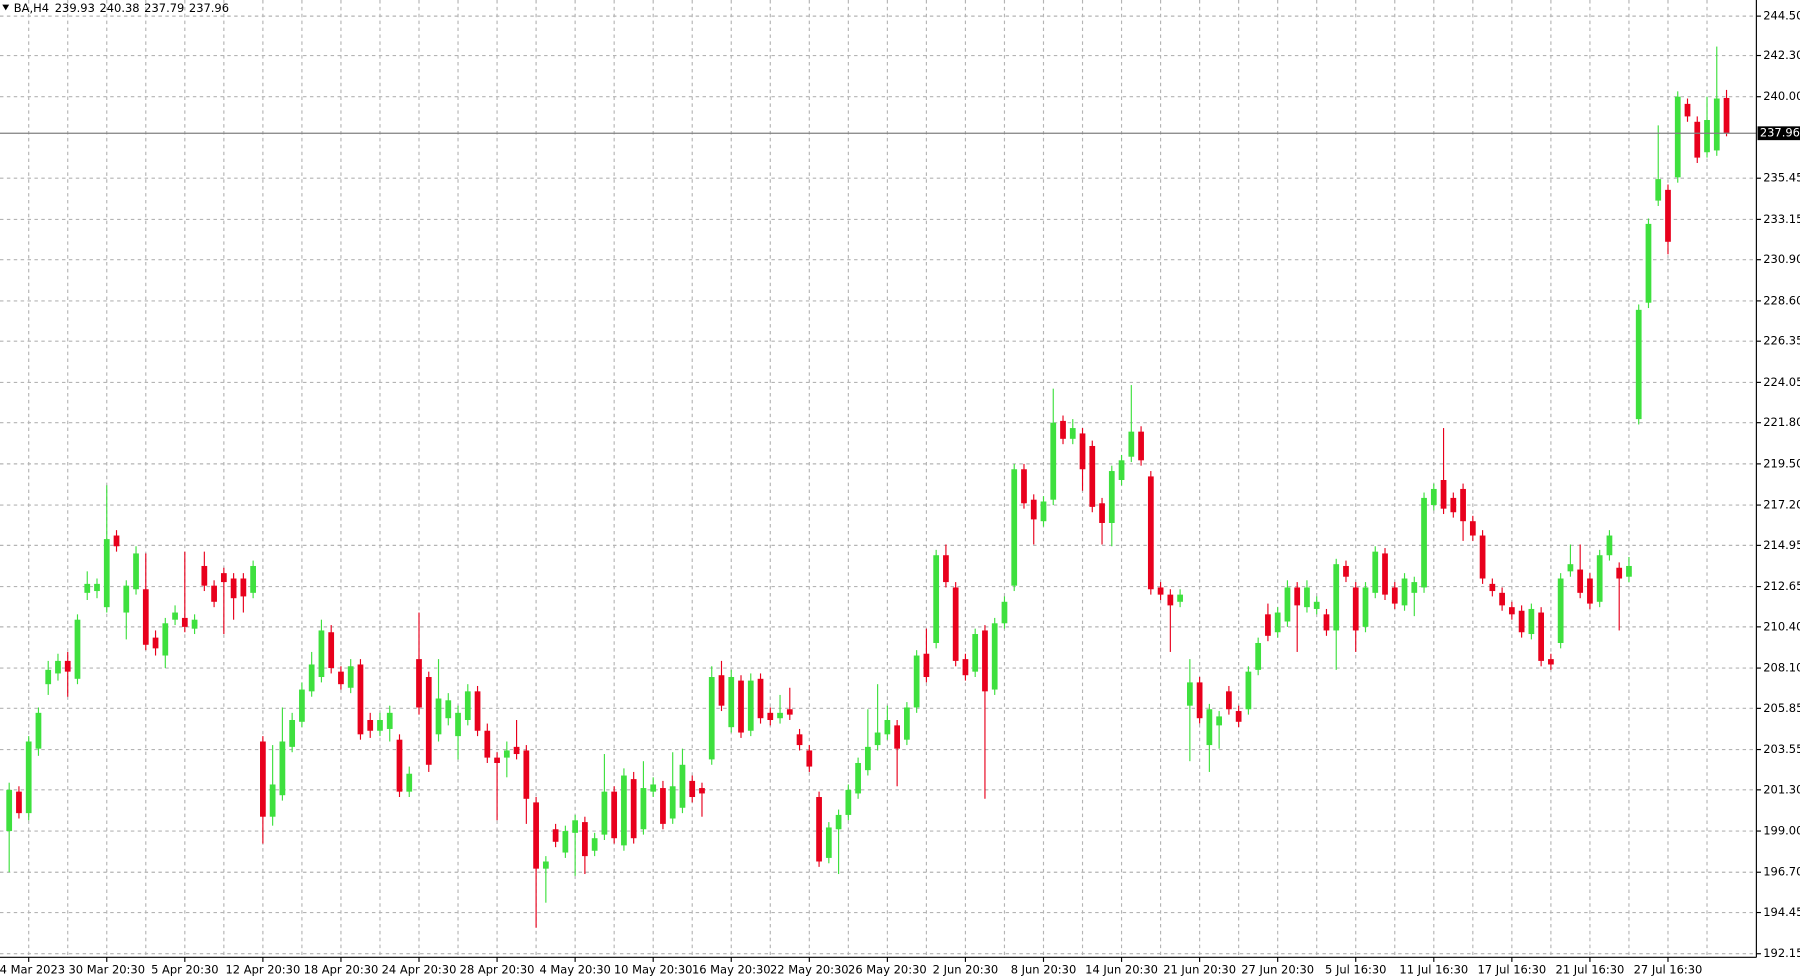 This screenshot has width=1800, height=978. I want to click on header-low: 237.79, so click(164, 8).